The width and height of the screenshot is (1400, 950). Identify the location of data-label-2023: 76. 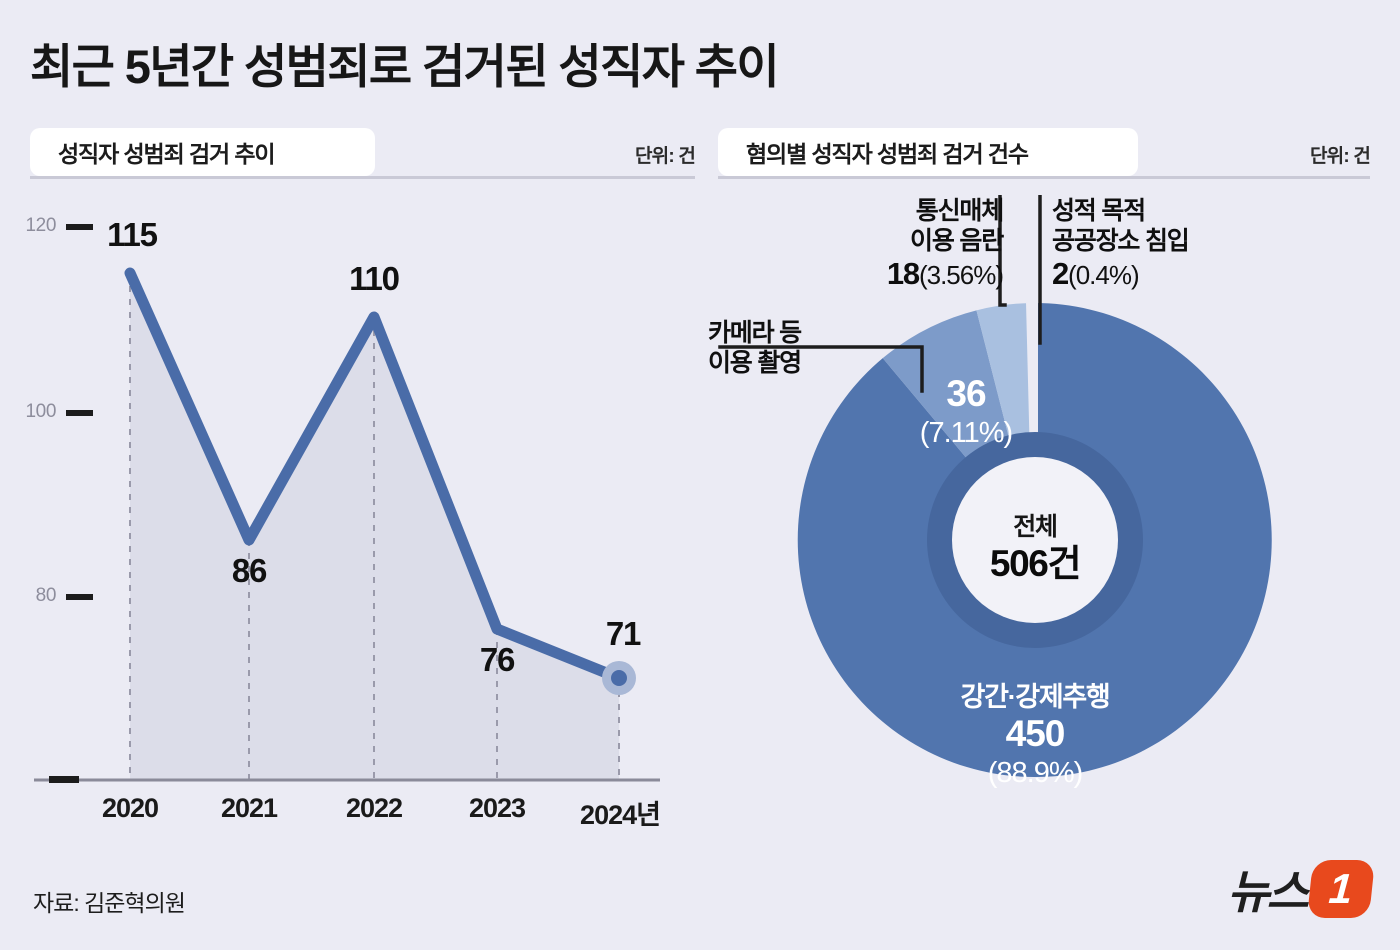
(497, 659).